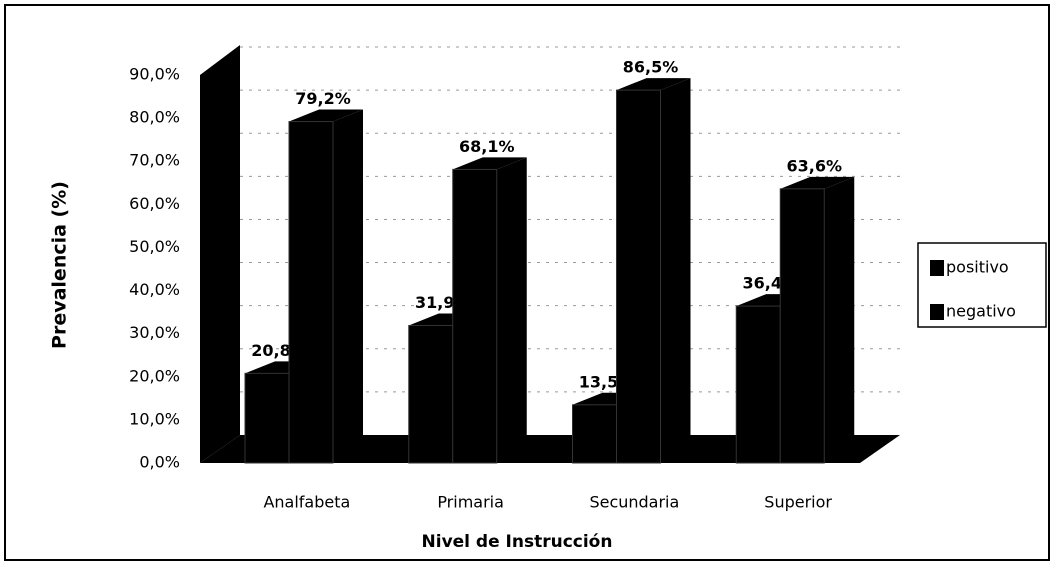  Describe the element at coordinates (154, 332) in the screenshot. I see `y-tick-label: 30,0%` at that location.